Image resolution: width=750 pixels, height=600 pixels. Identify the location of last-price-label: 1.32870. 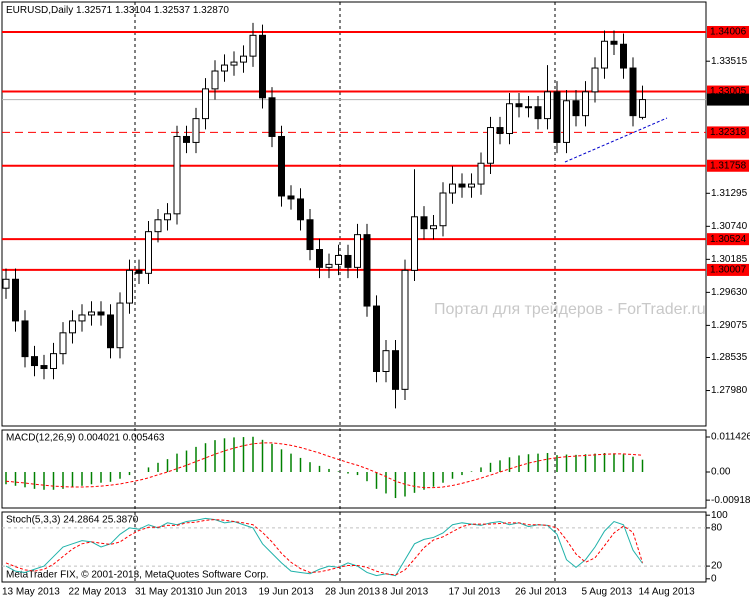
(728, 99).